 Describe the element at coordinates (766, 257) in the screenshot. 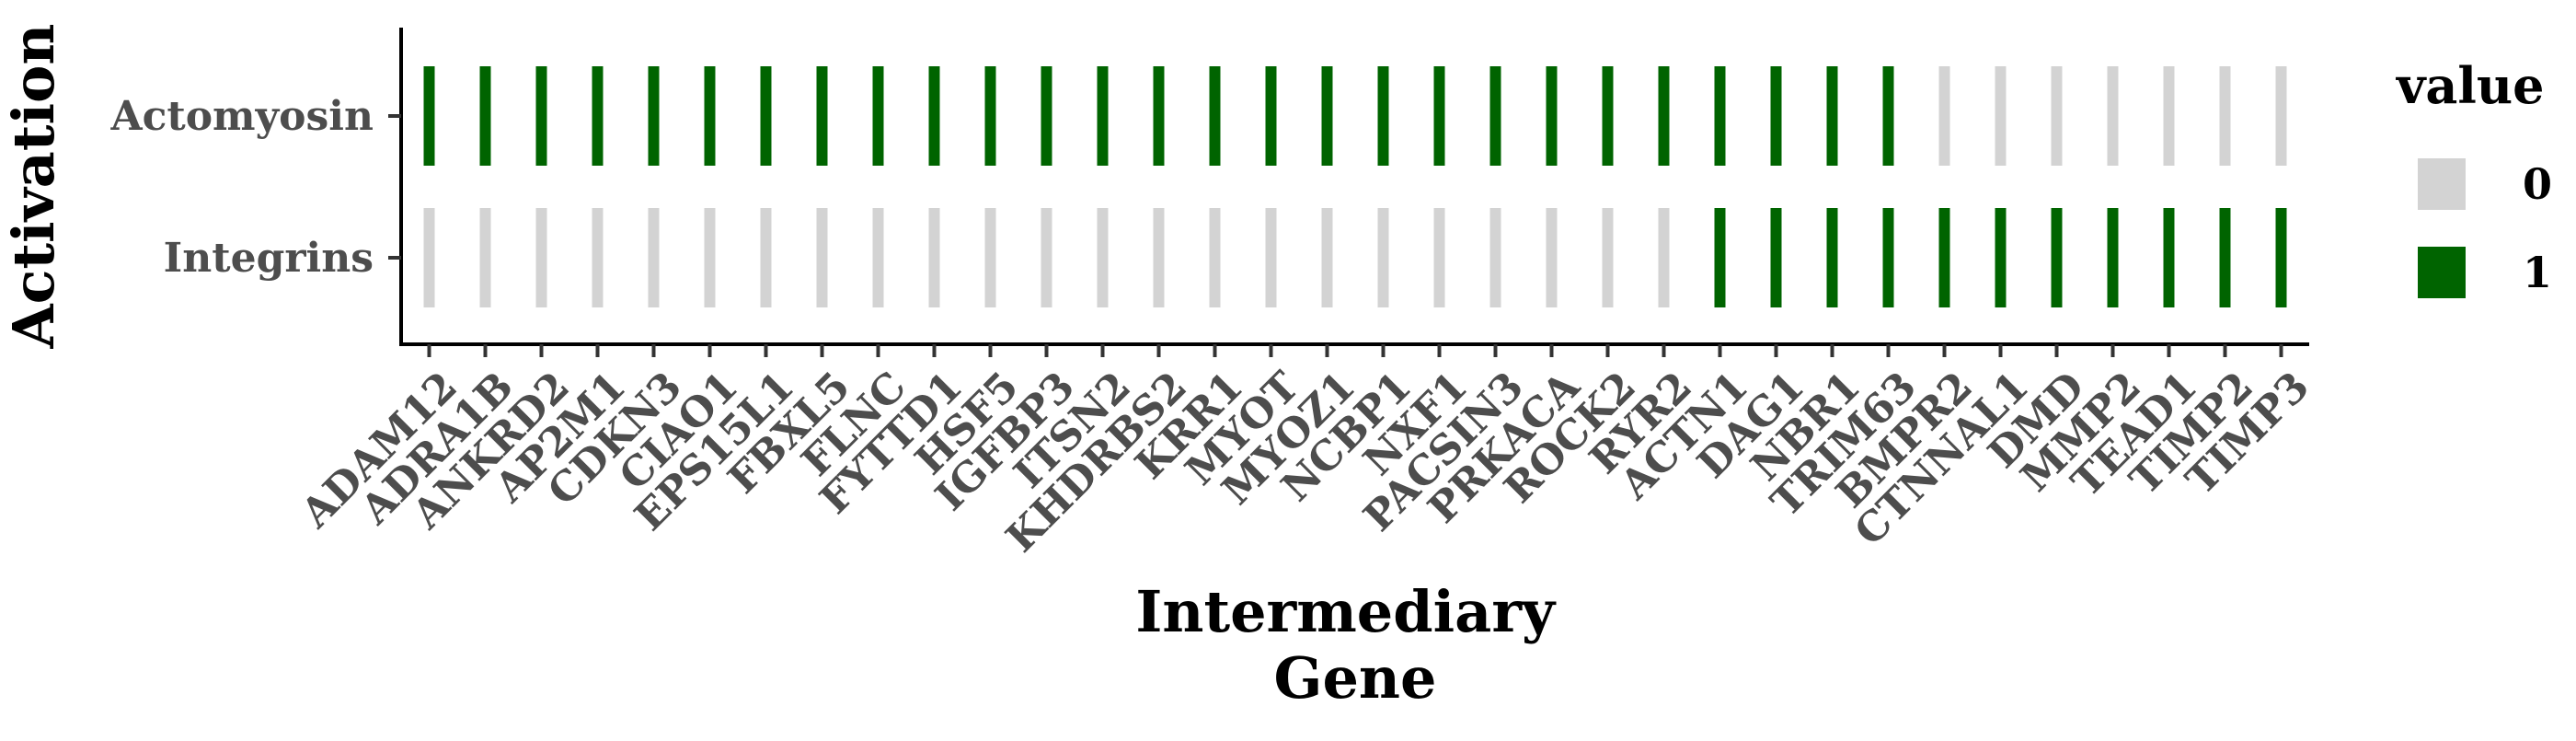

I see `cell-integrins-eps15l1` at that location.